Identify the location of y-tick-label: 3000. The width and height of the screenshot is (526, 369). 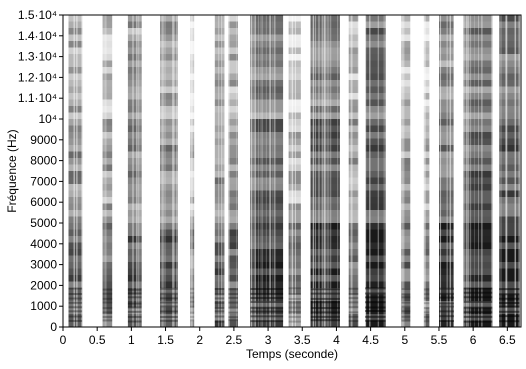
(43, 265).